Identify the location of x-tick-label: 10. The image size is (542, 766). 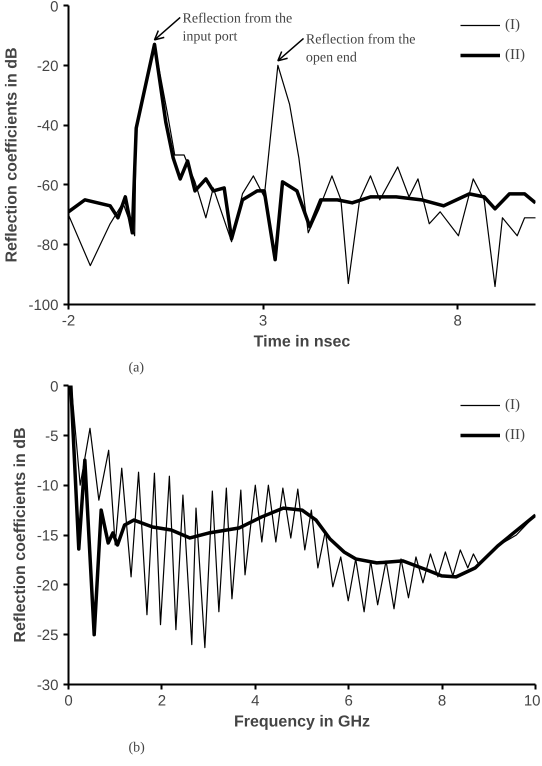
(532, 701).